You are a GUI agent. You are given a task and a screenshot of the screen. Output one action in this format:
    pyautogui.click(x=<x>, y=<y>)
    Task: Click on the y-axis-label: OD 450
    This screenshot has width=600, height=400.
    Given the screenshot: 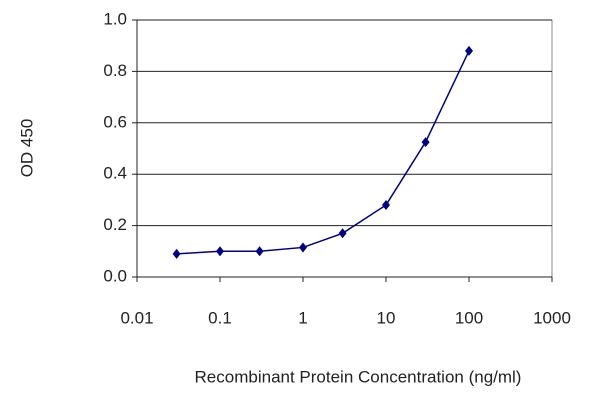 What is the action you would take?
    pyautogui.click(x=26, y=148)
    